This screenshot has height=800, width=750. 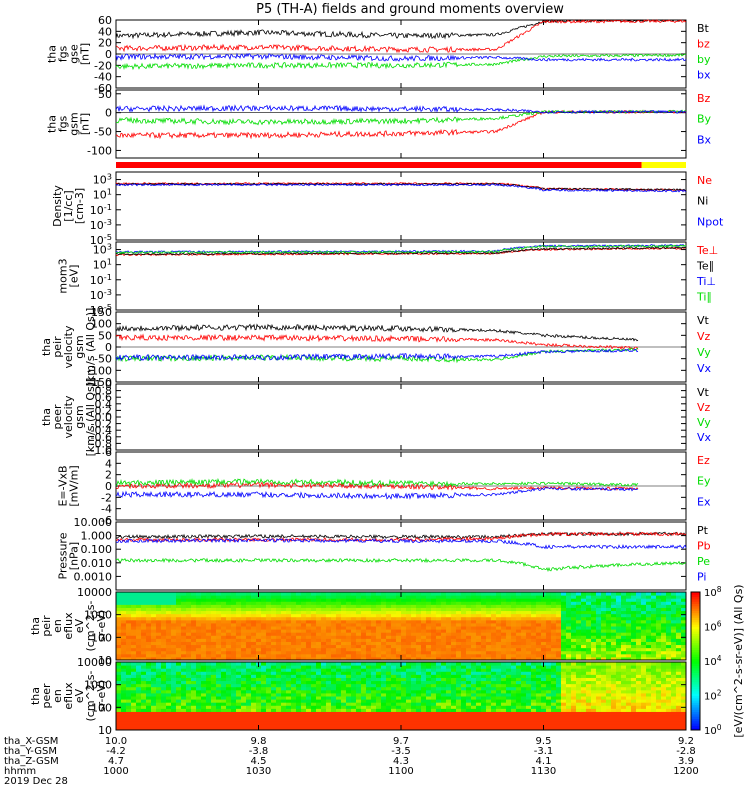 What do you see at coordinates (104, 410) in the screenshot?
I see `ytick-label: 0.2` at bounding box center [104, 410].